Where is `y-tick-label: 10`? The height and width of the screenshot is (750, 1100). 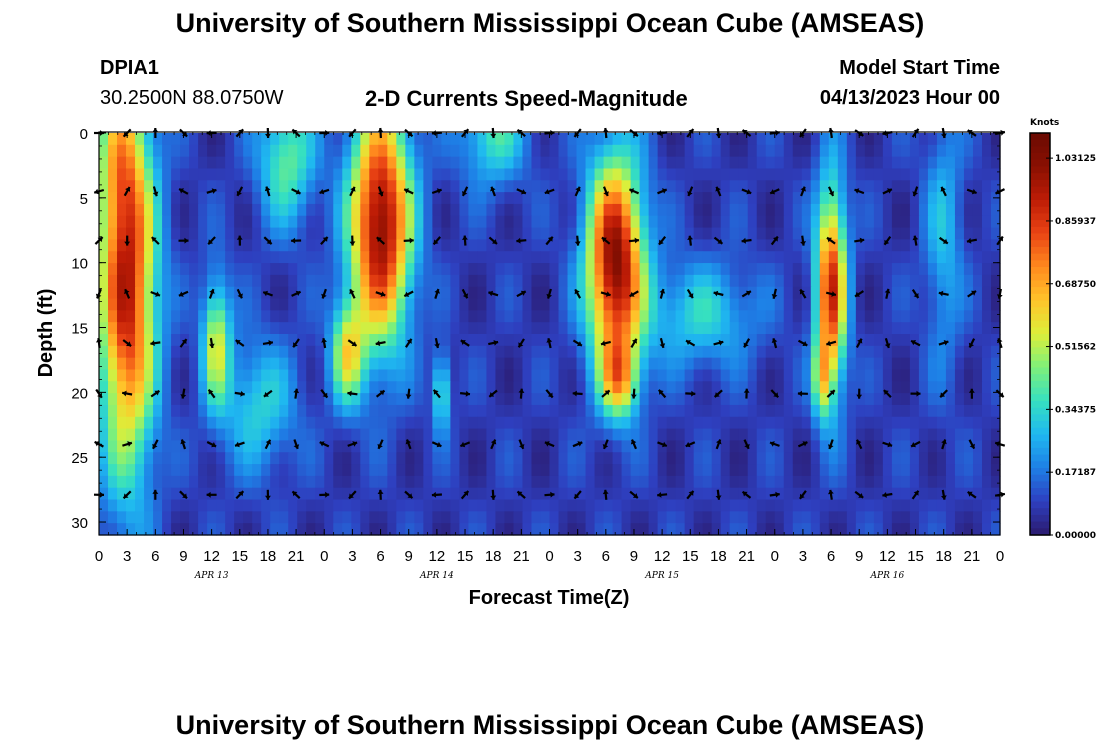
y-tick-label: 10 is located at coordinates (79, 264).